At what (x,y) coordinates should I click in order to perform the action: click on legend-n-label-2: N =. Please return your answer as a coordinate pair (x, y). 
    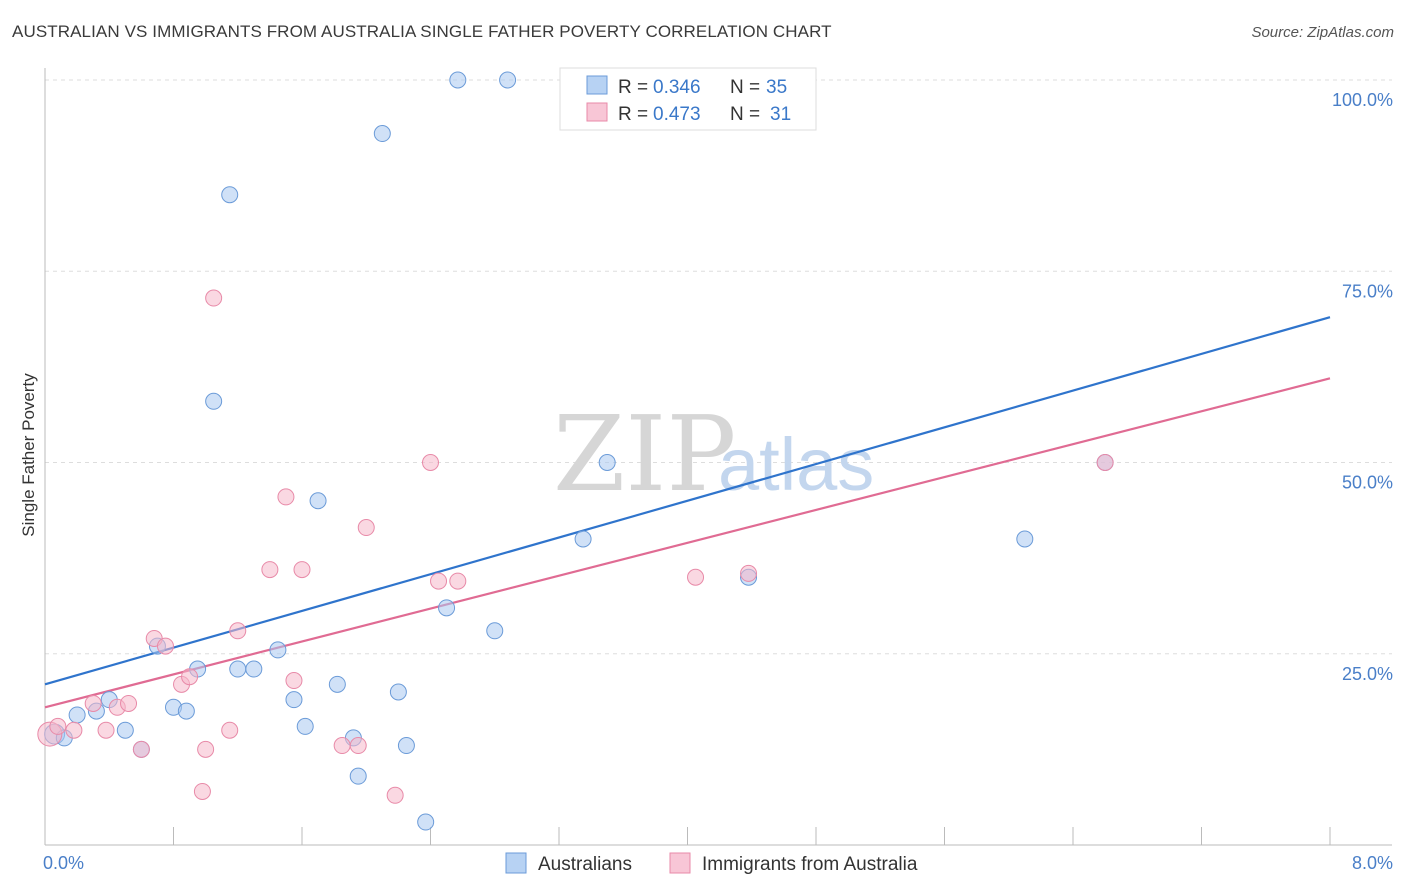
    Looking at the image, I should click on (745, 114).